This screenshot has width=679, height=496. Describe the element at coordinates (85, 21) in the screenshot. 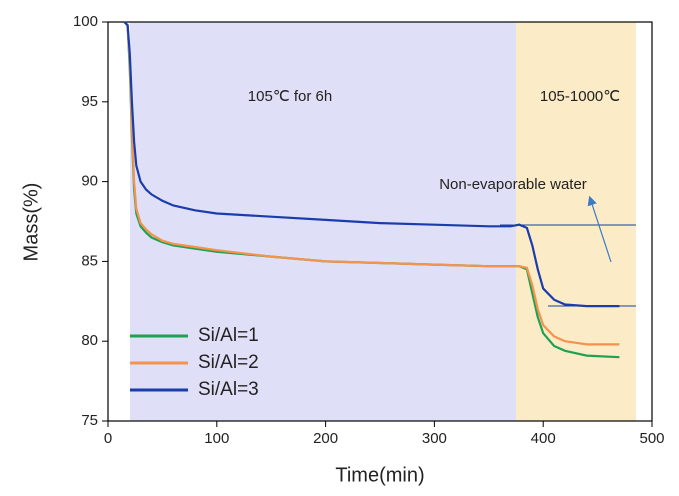

I see `y-tick-label: 100` at that location.